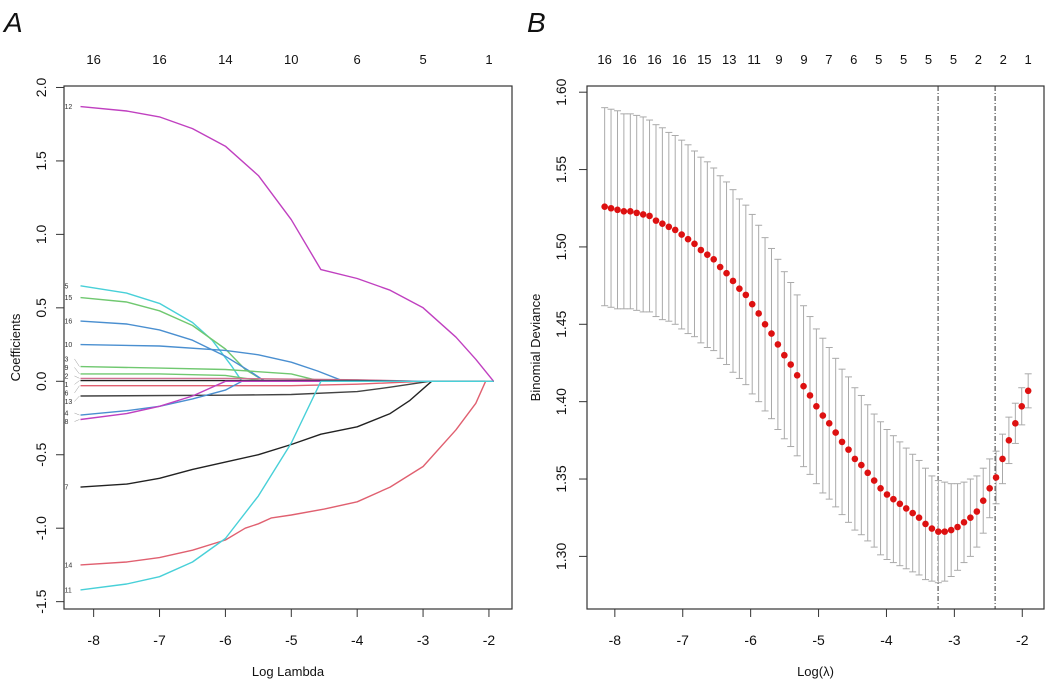 This screenshot has height=691, width=1049. Describe the element at coordinates (561, 169) in the screenshot. I see `y-tick-label: 1.55` at that location.